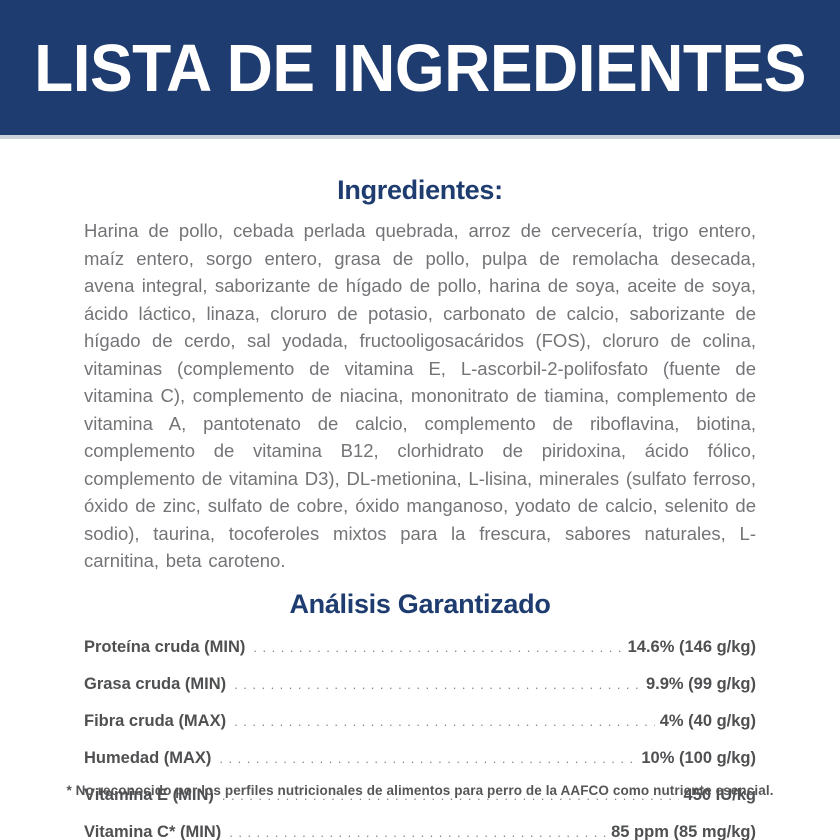  I want to click on nutrient-label: Grasa cruda (MIN), so click(155, 683).